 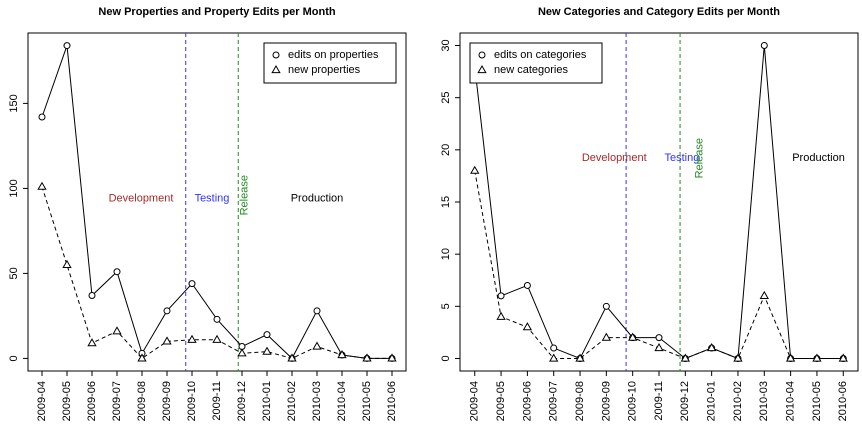 I want to click on x-tick-label: 2009-11, so click(x=217, y=401).